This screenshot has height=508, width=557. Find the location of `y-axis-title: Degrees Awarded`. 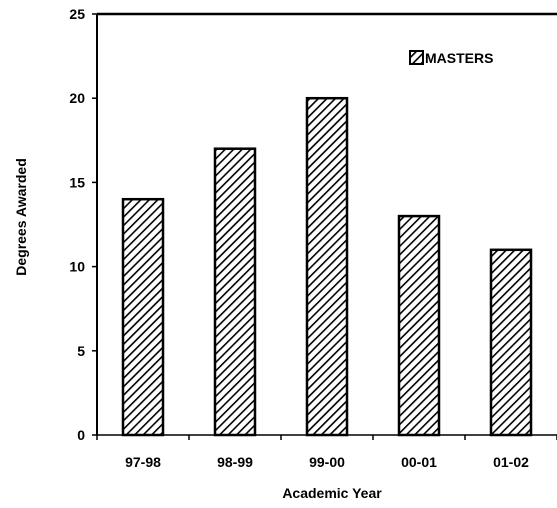

y-axis-title: Degrees Awarded is located at coordinates (21, 217).